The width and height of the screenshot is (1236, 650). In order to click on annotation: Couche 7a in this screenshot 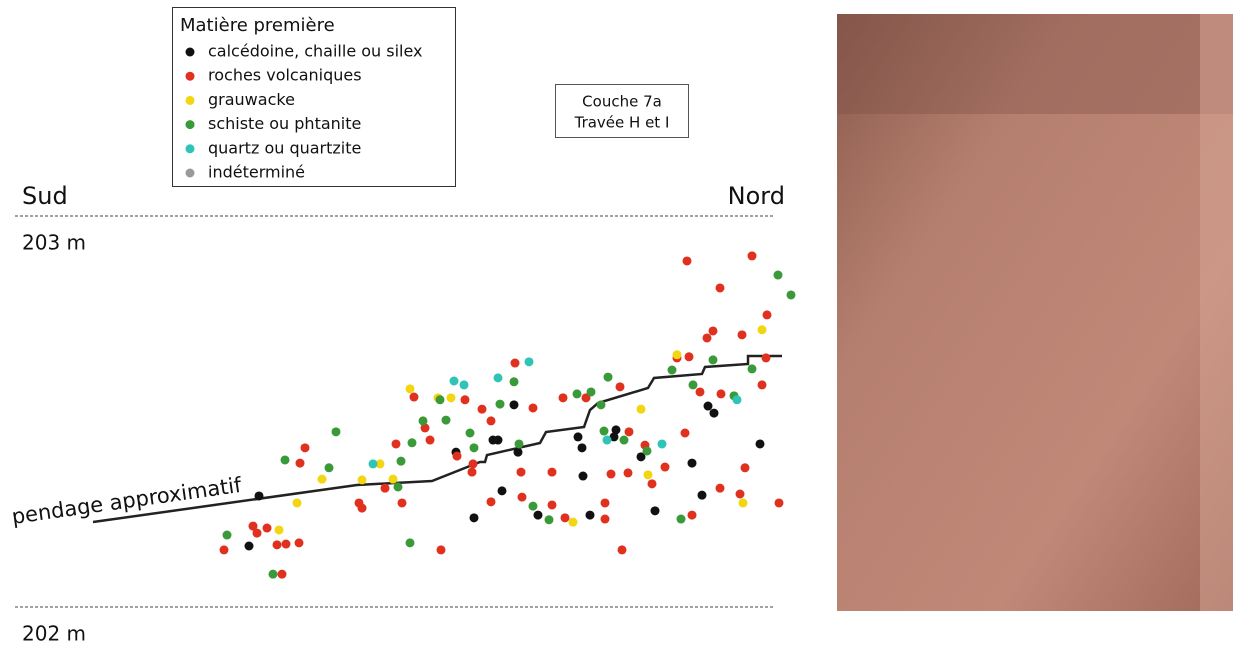, I will do `click(622, 102)`.